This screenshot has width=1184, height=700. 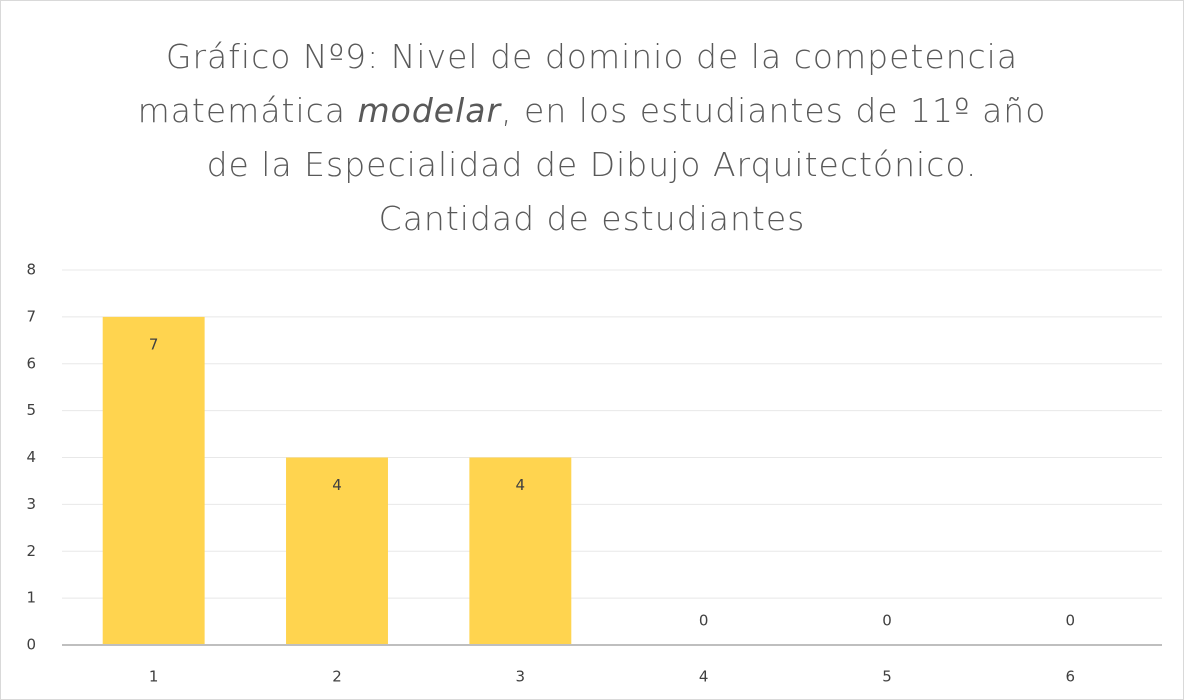 What do you see at coordinates (31, 645) in the screenshot?
I see `y-tick-label: 0` at bounding box center [31, 645].